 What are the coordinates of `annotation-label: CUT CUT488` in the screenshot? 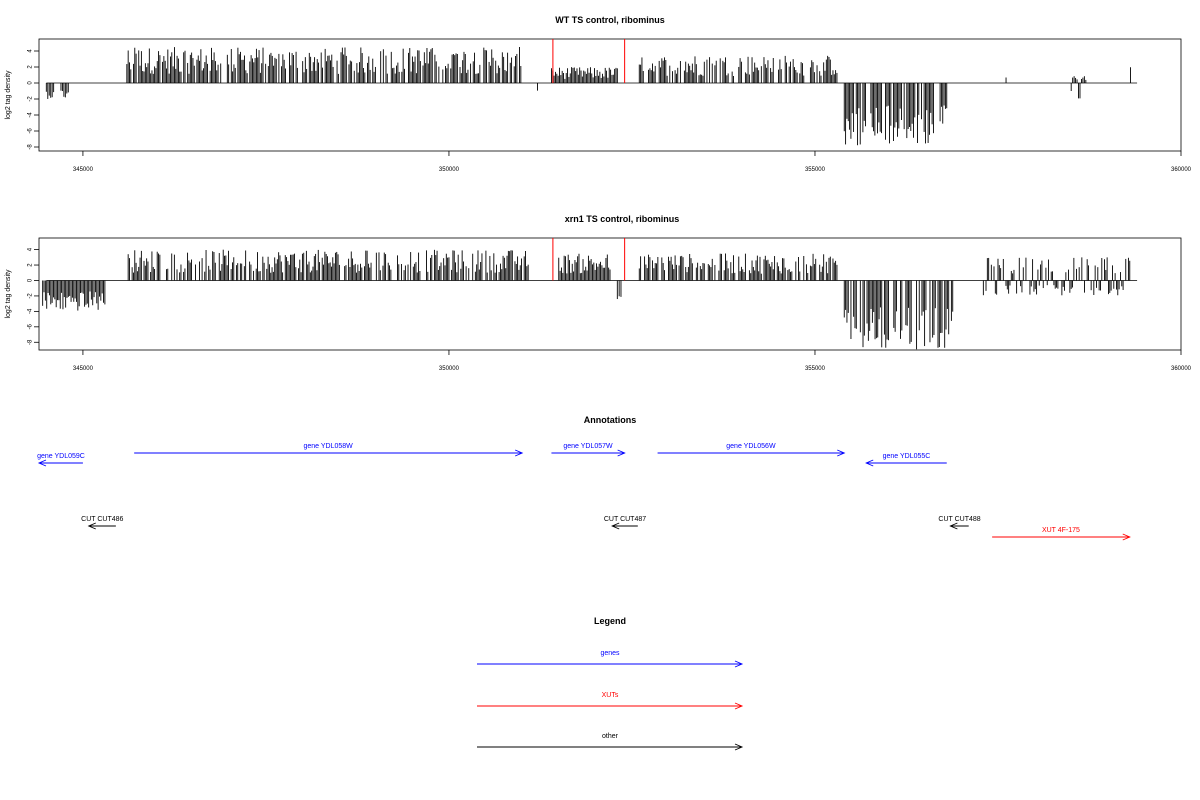 It's located at (959, 519).